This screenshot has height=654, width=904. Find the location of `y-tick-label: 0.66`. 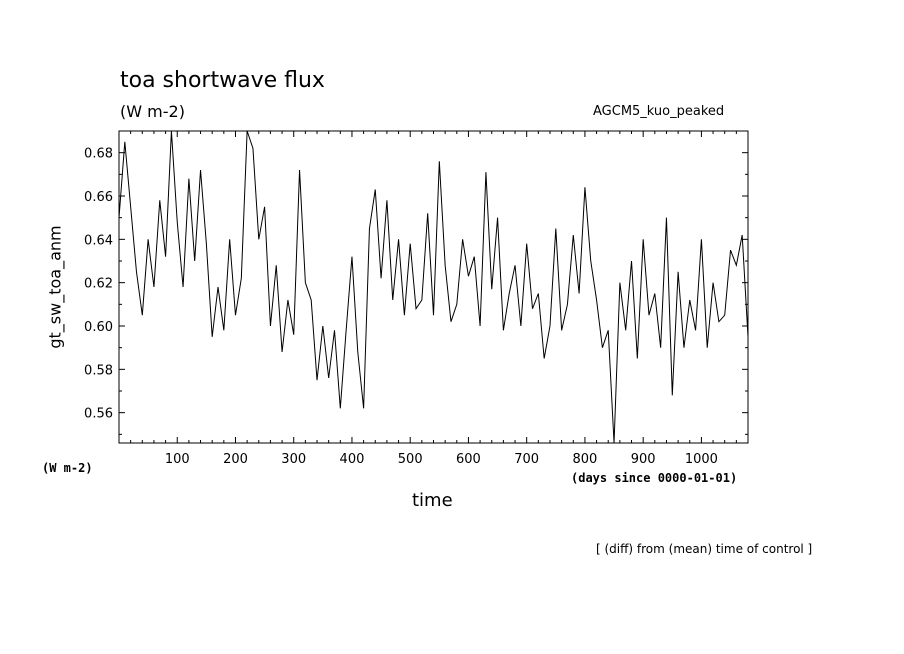

y-tick-label: 0.66 is located at coordinates (98, 197).